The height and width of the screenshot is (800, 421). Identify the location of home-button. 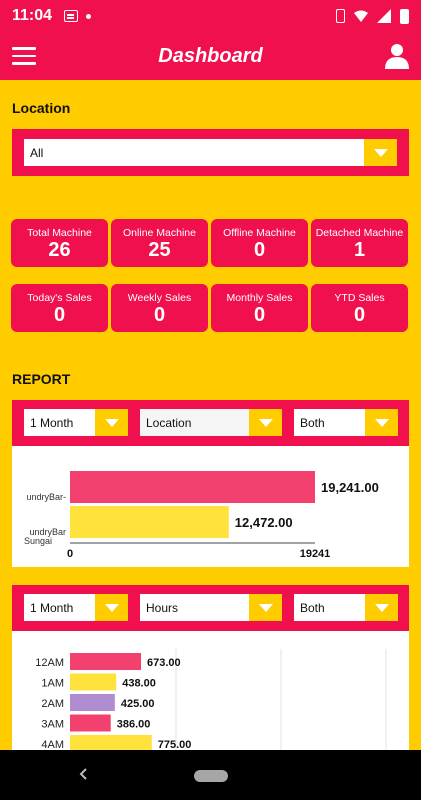
(211, 776).